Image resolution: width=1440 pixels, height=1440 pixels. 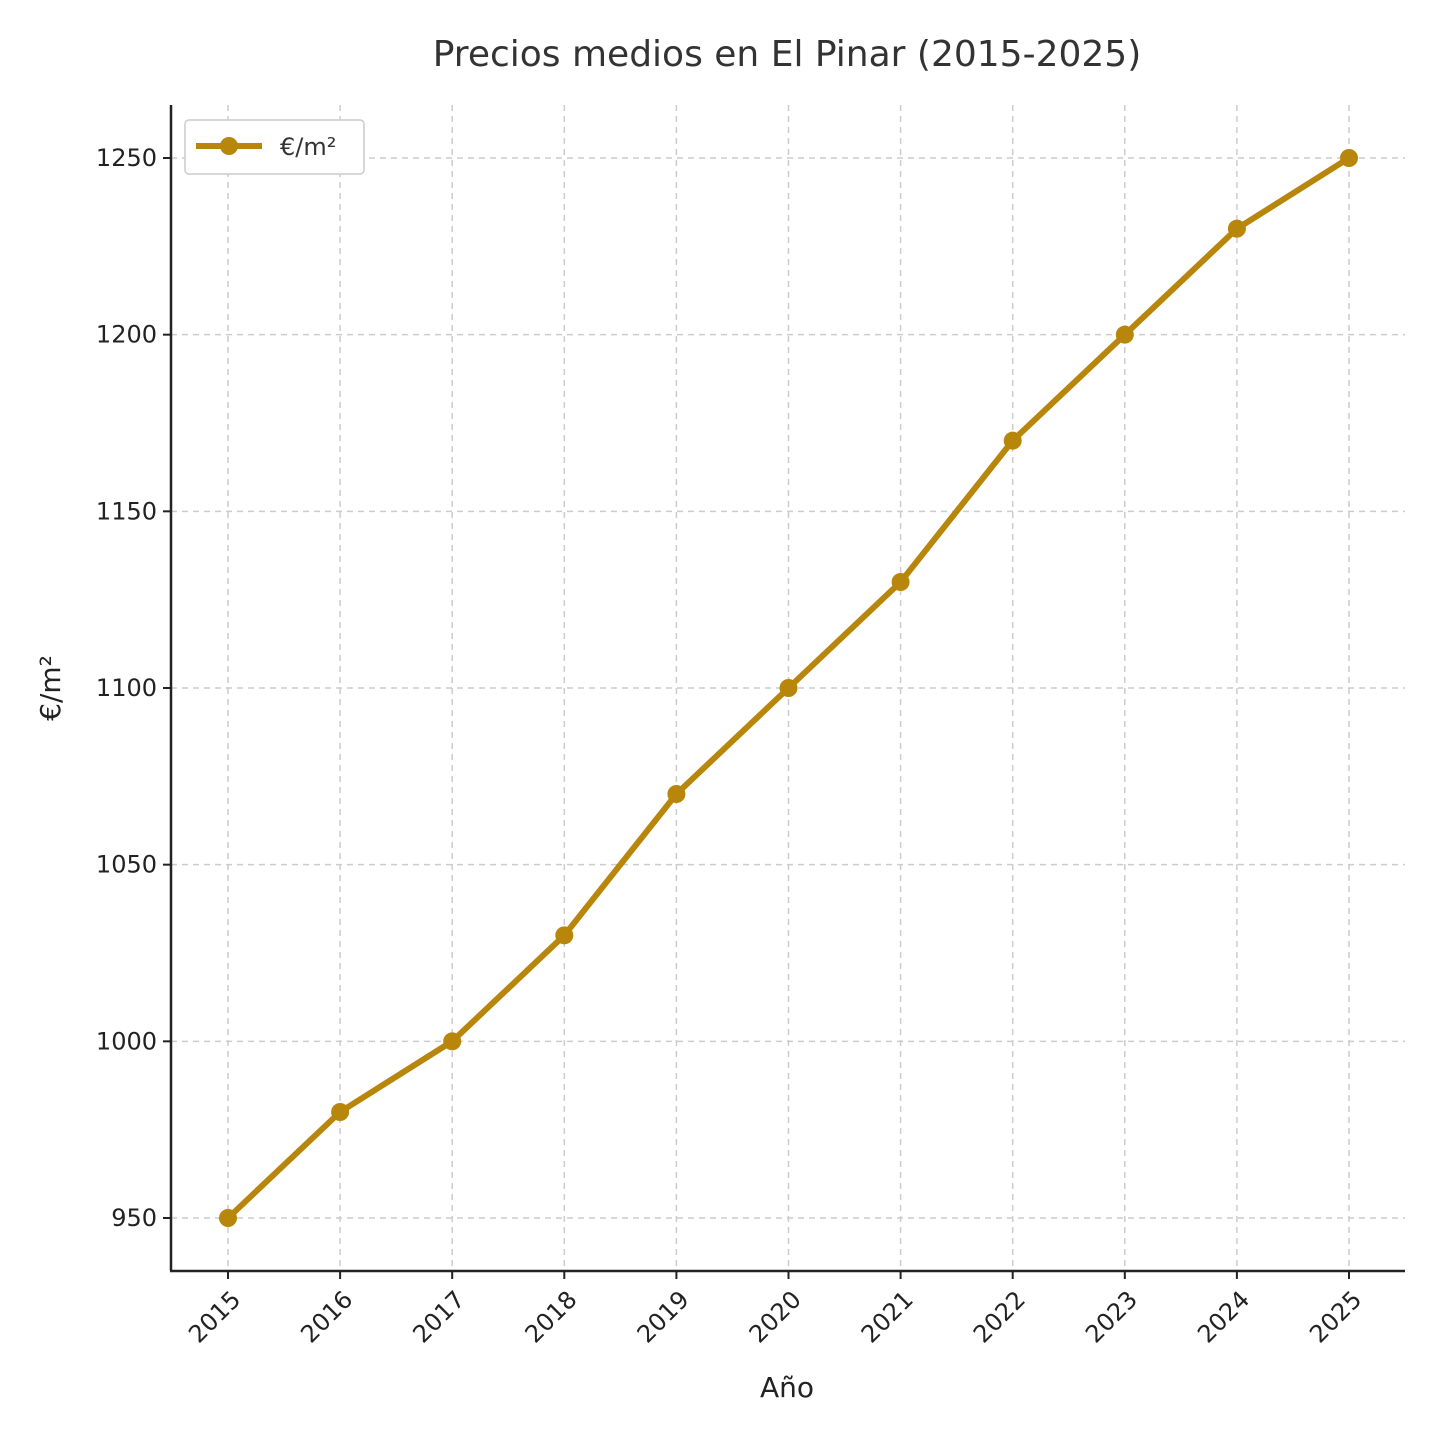 I want to click on y-axis-label: €/m², so click(x=50, y=688).